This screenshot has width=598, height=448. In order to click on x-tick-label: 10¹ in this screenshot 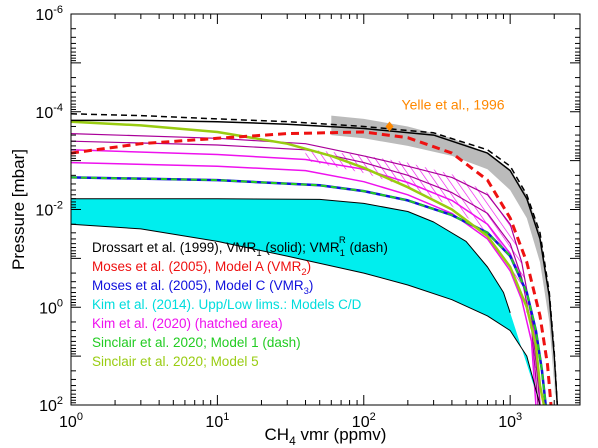, I will do `click(217, 421)`.